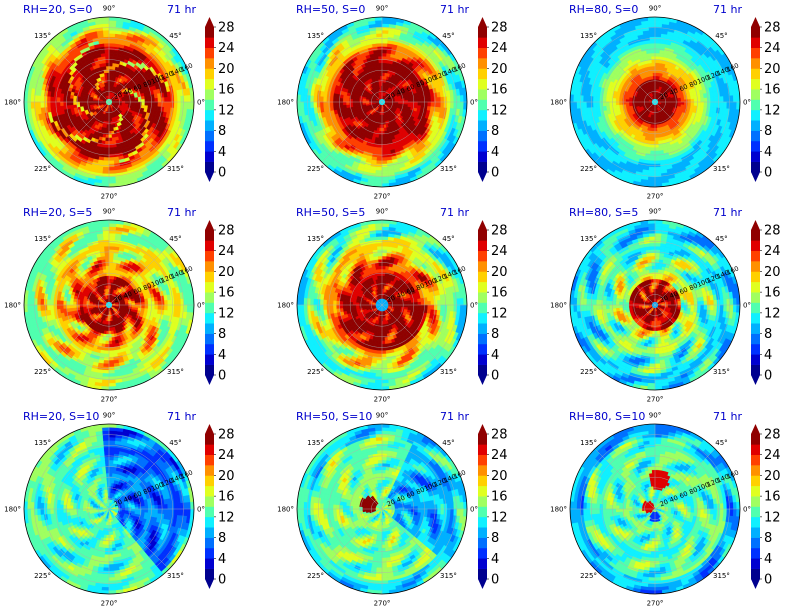  Describe the element at coordinates (499, 69) in the screenshot. I see `colorbar-tick-label: 20` at that location.